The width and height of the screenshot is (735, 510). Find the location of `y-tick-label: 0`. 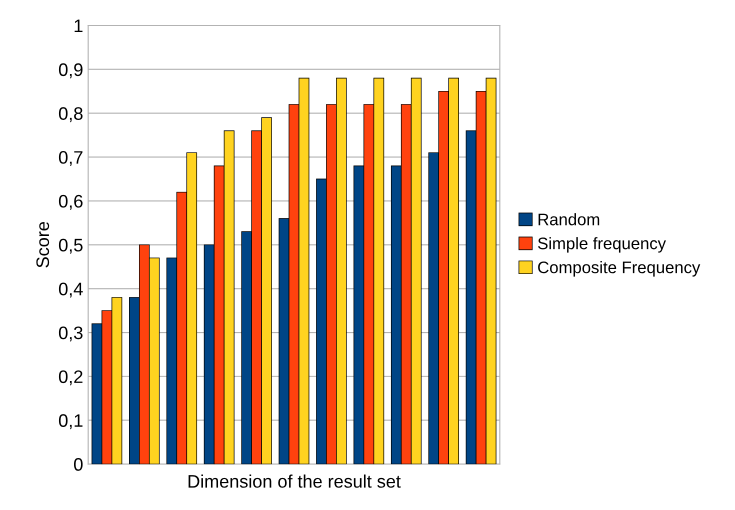

y-tick-label: 0 is located at coordinates (78, 464).